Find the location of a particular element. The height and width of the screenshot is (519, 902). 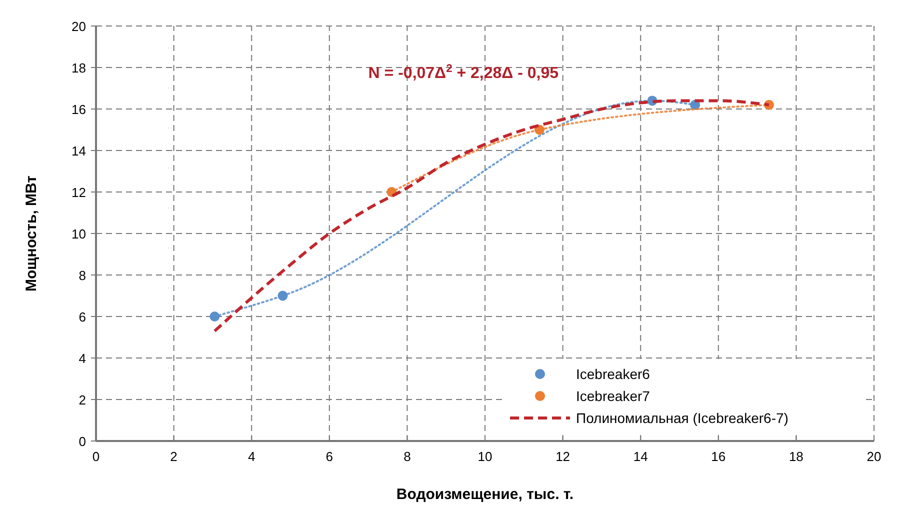

x-tick-label: 18 is located at coordinates (796, 456).